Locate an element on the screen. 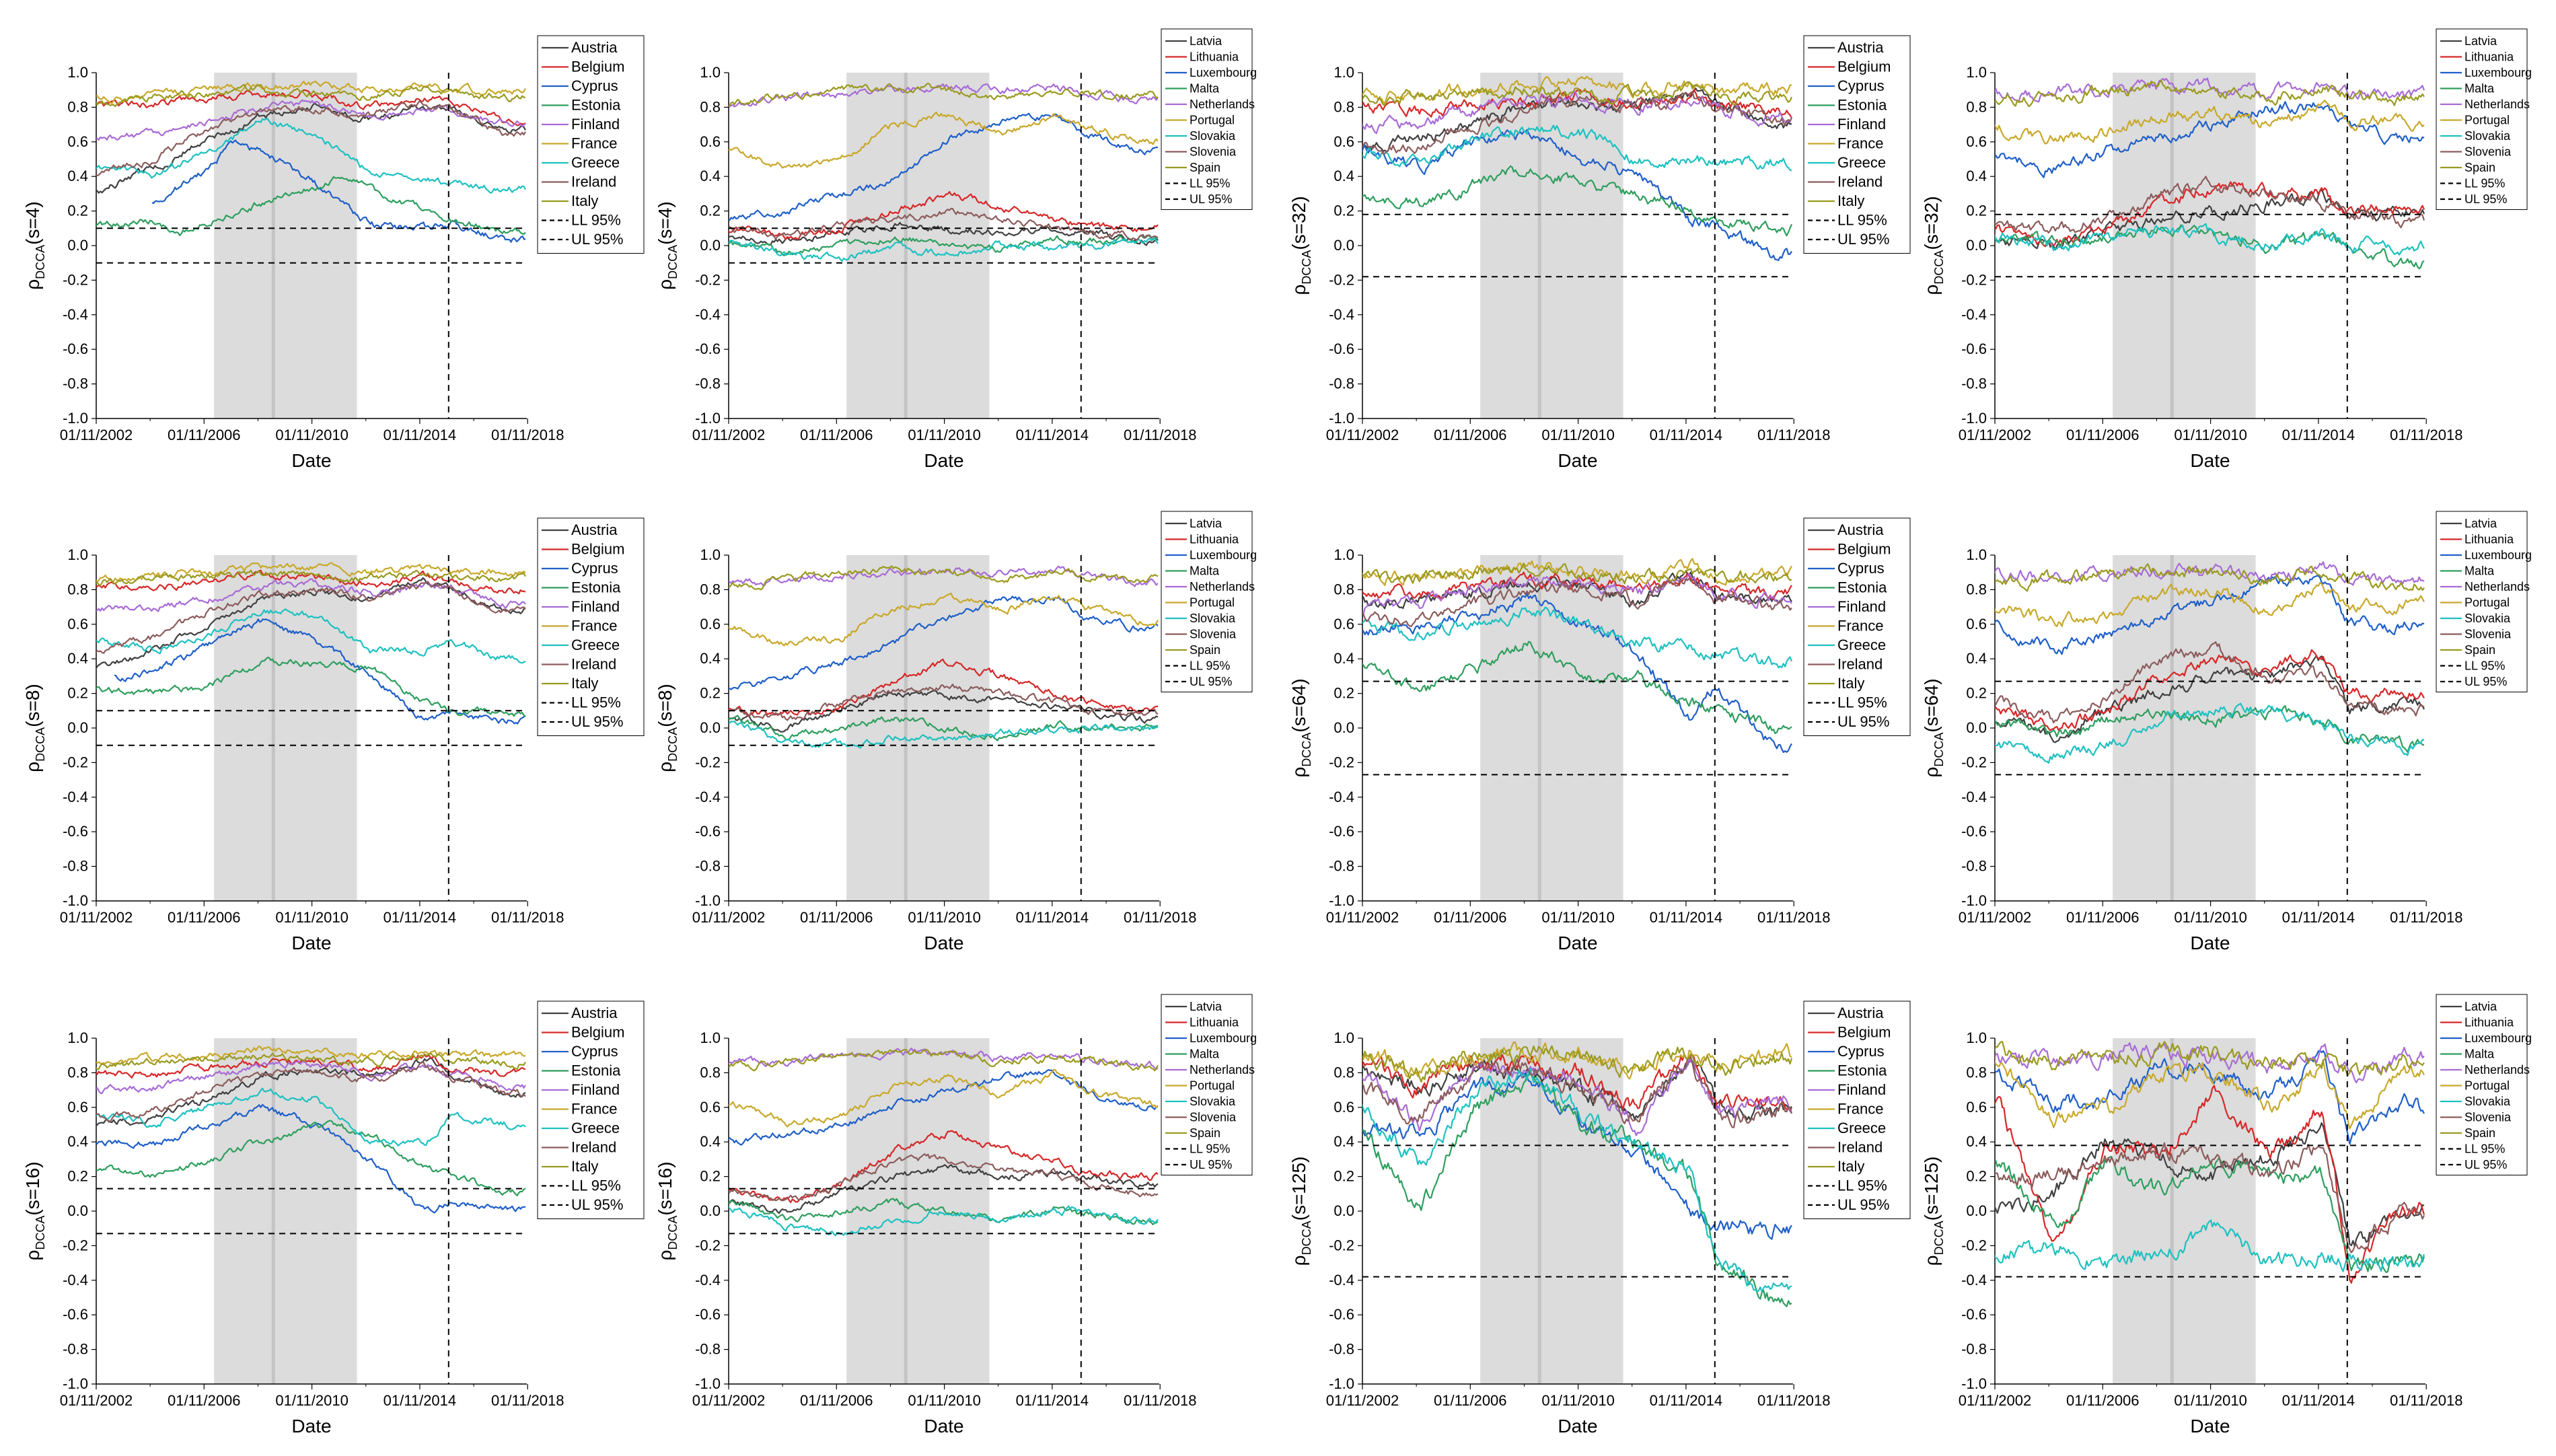  y-axis-title: ρDCCA(s=16) is located at coordinates (34, 1210).